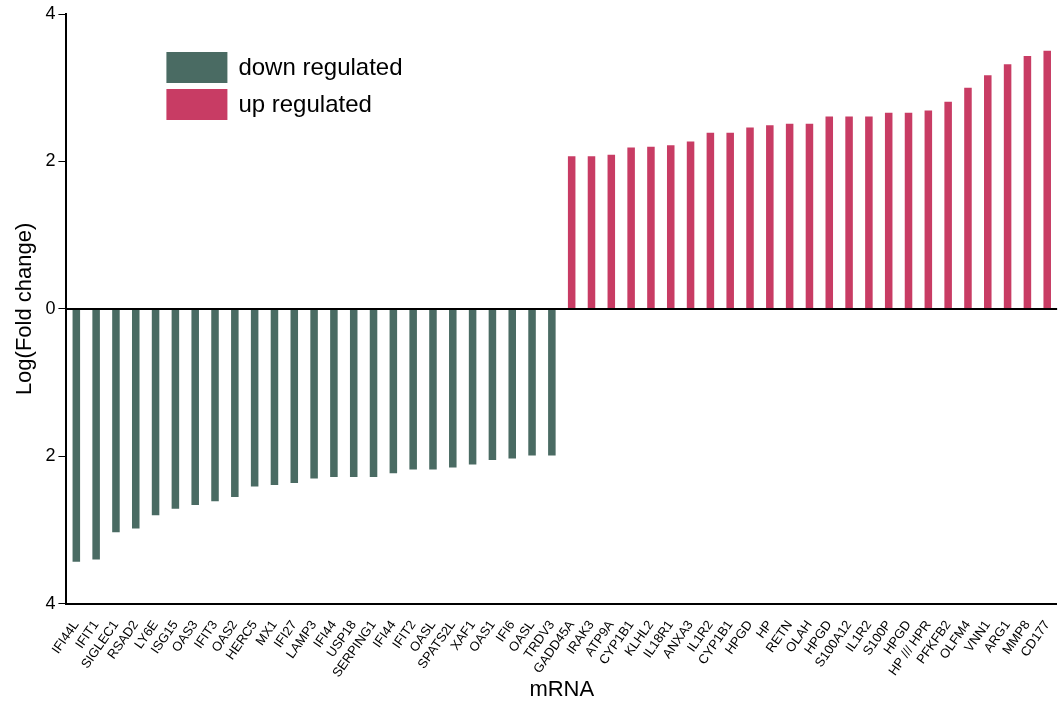 This screenshot has width=1064, height=711. Describe the element at coordinates (305, 103) in the screenshot. I see `legend-label: up regulated` at that location.